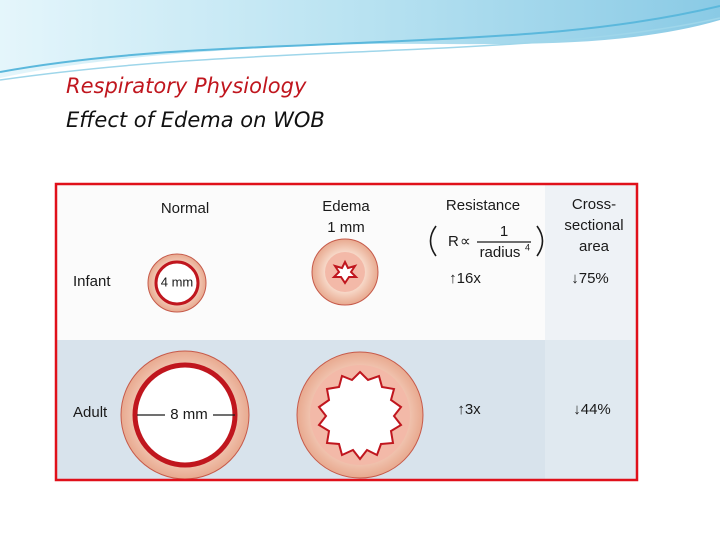  I want to click on area-change: ↓75%, so click(590, 278).